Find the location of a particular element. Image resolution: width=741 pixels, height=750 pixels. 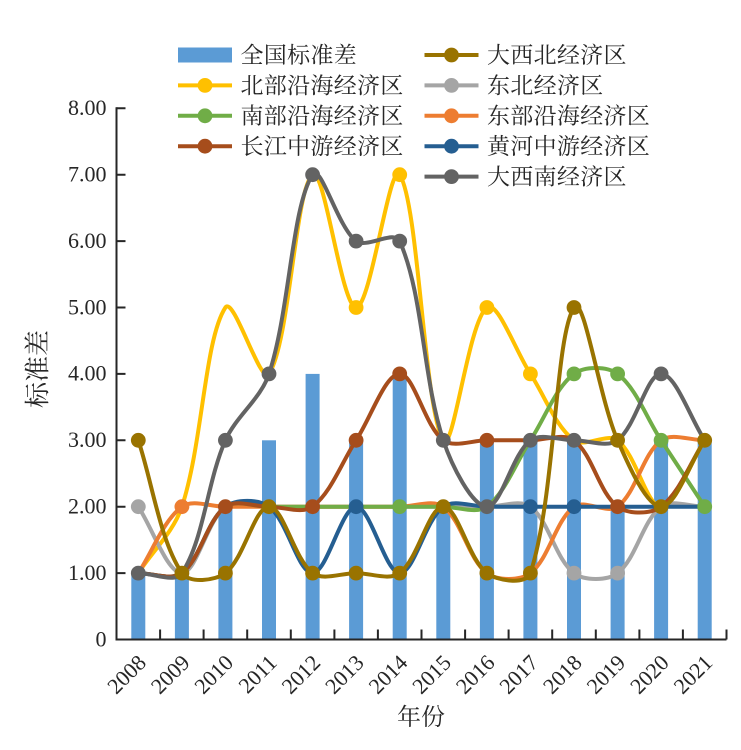

svg-text: 8.00 is located at coordinates (87, 107).